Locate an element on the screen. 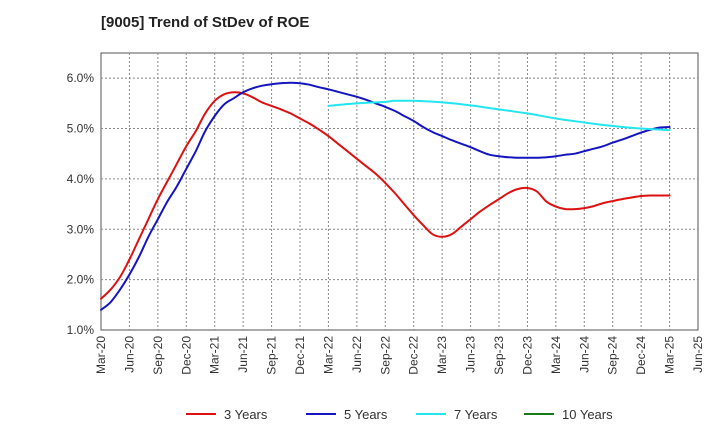 This screenshot has height=440, width=720. series-line-7-years is located at coordinates (499, 115).